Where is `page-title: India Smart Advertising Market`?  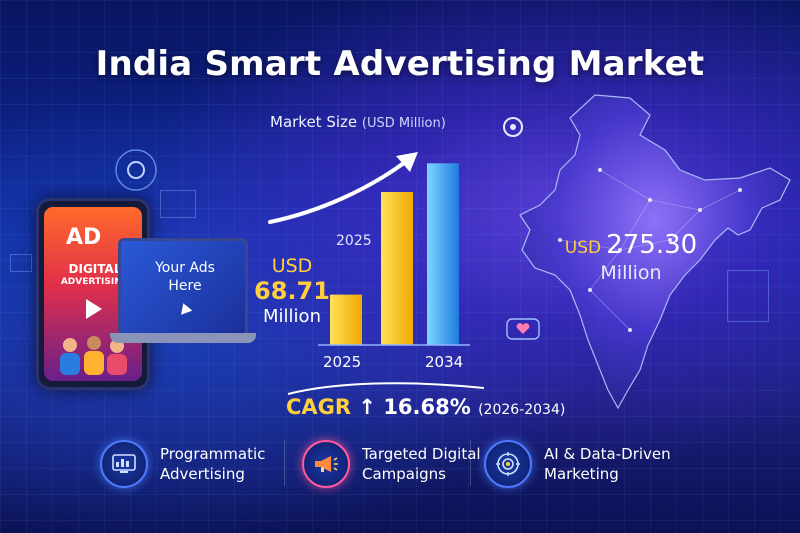 page-title: India Smart Advertising Market is located at coordinates (400, 64).